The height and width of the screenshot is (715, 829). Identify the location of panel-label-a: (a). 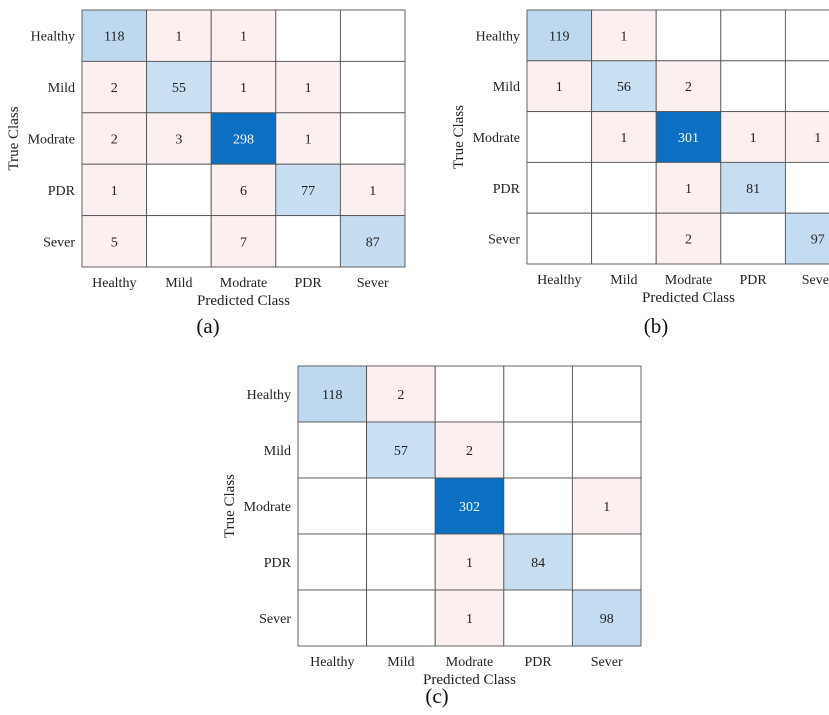
(208, 326).